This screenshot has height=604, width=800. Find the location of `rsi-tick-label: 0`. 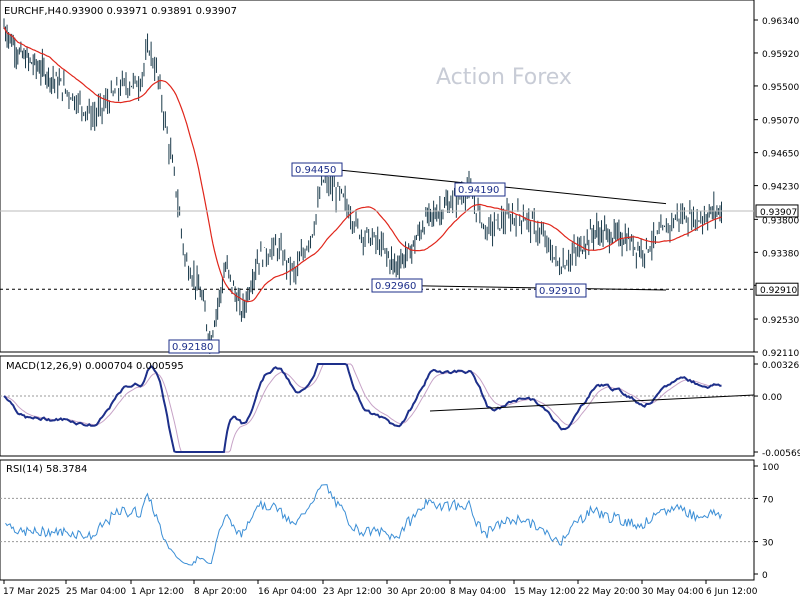

rsi-tick-label: 0 is located at coordinates (765, 576).